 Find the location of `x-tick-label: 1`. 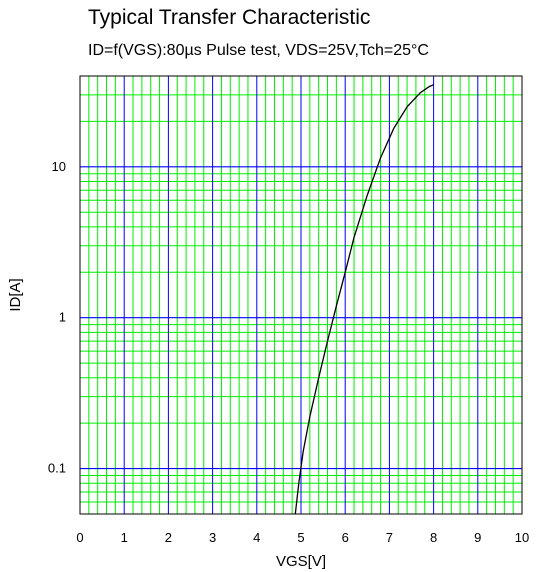

x-tick-label: 1 is located at coordinates (124, 537).